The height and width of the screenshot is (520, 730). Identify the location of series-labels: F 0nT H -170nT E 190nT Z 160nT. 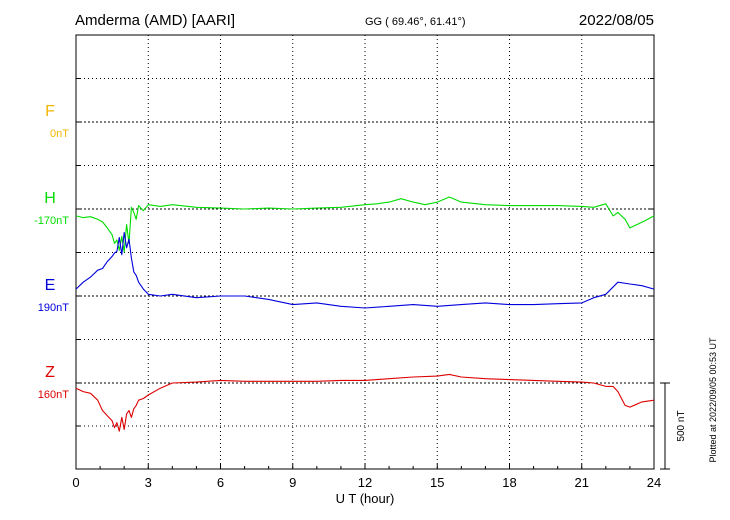
(51, 252).